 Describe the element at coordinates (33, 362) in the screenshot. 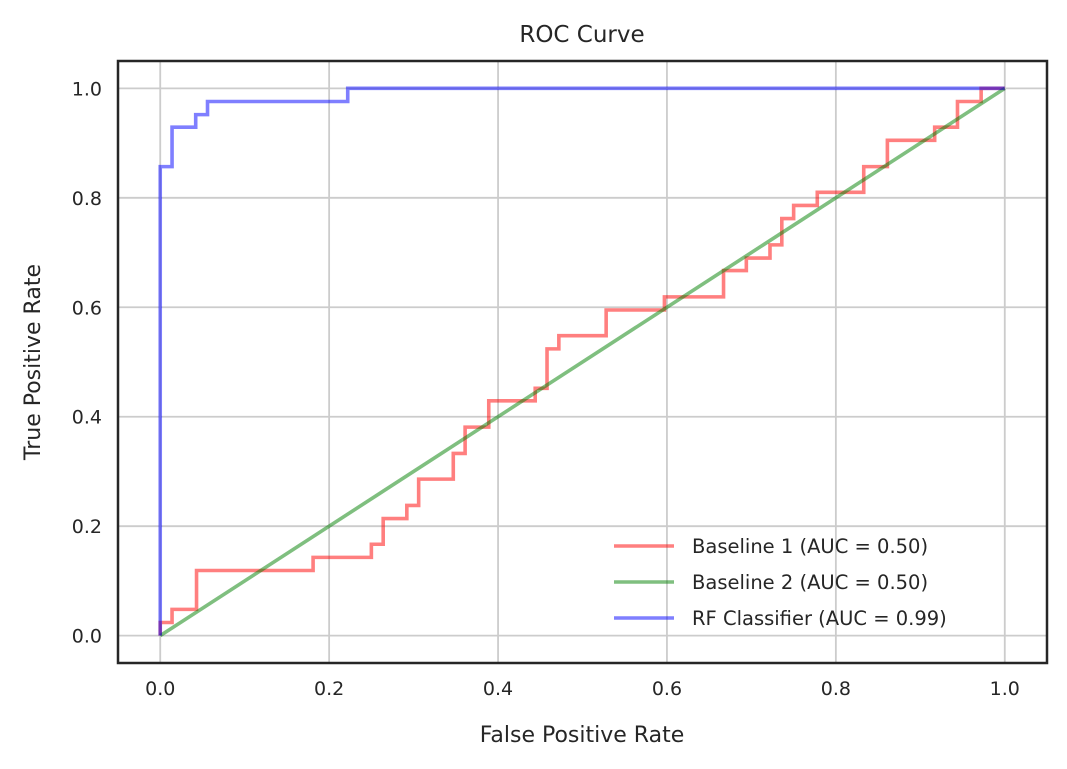

I see `y-axis-title: True Positive Rate` at that location.